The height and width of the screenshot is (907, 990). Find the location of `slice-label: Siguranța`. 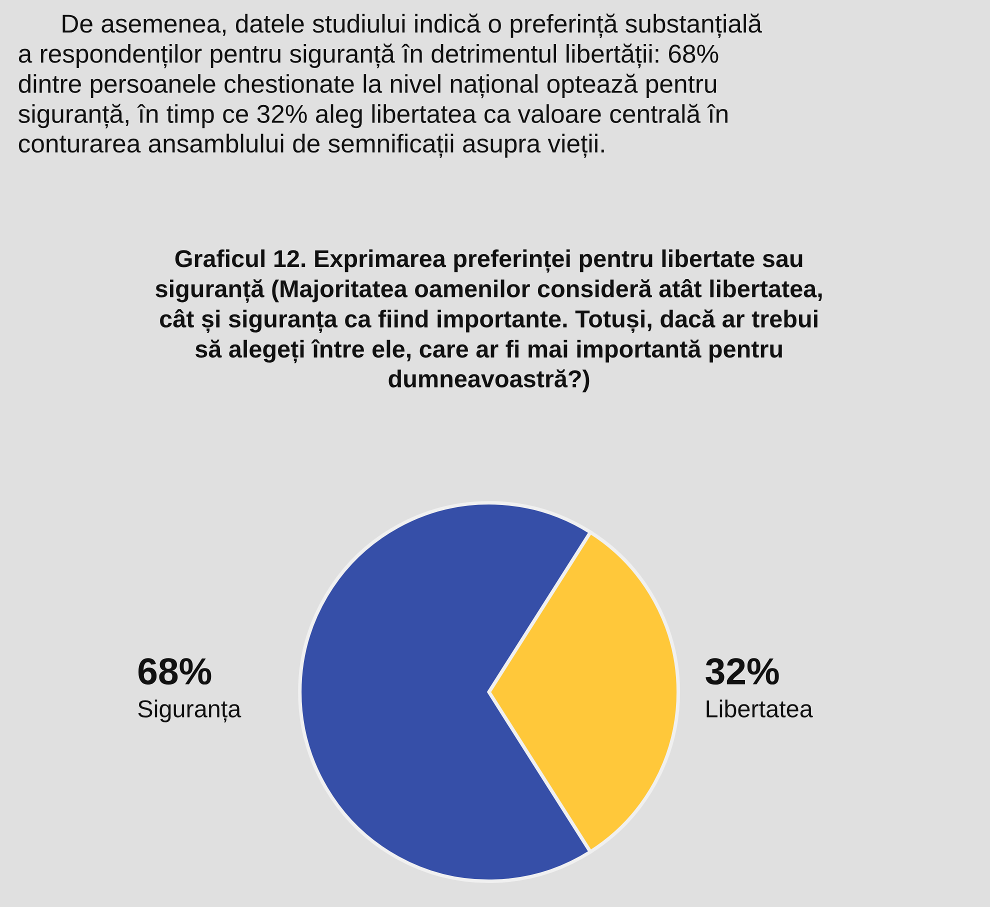

slice-label: Siguranța is located at coordinates (190, 711).